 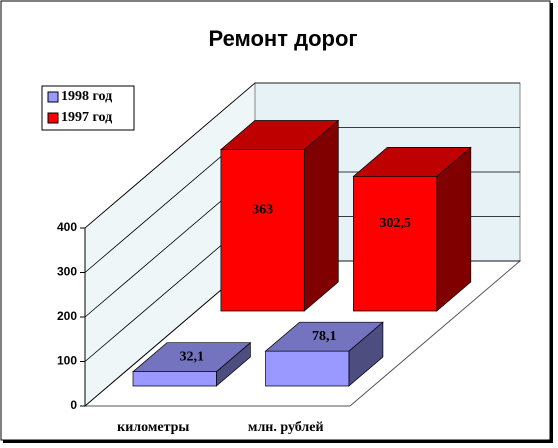 What do you see at coordinates (286, 427) in the screenshot?
I see `x-tick-label: млн. рублей` at bounding box center [286, 427].